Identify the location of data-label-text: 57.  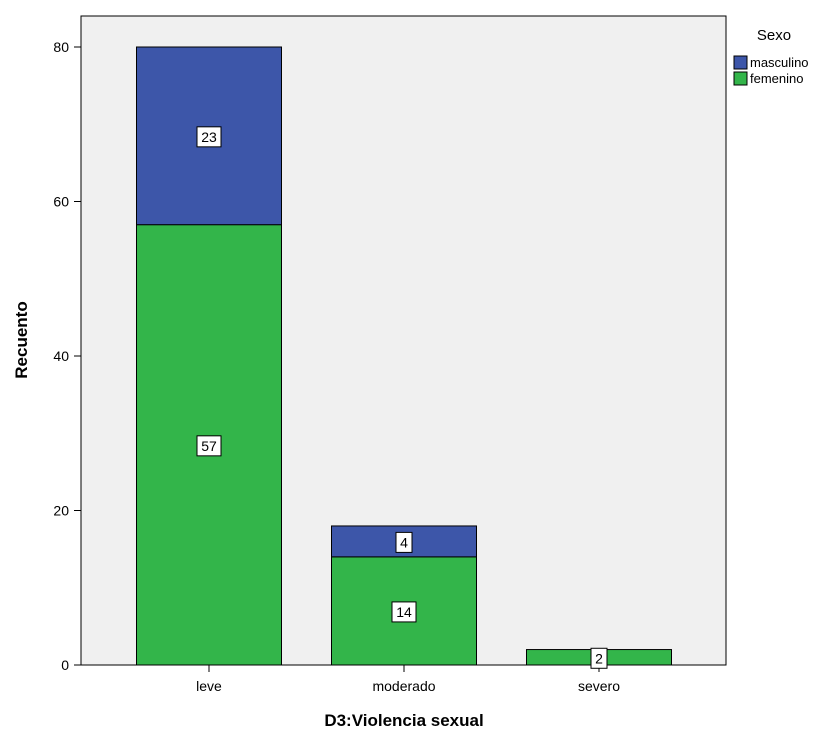
(209, 446).